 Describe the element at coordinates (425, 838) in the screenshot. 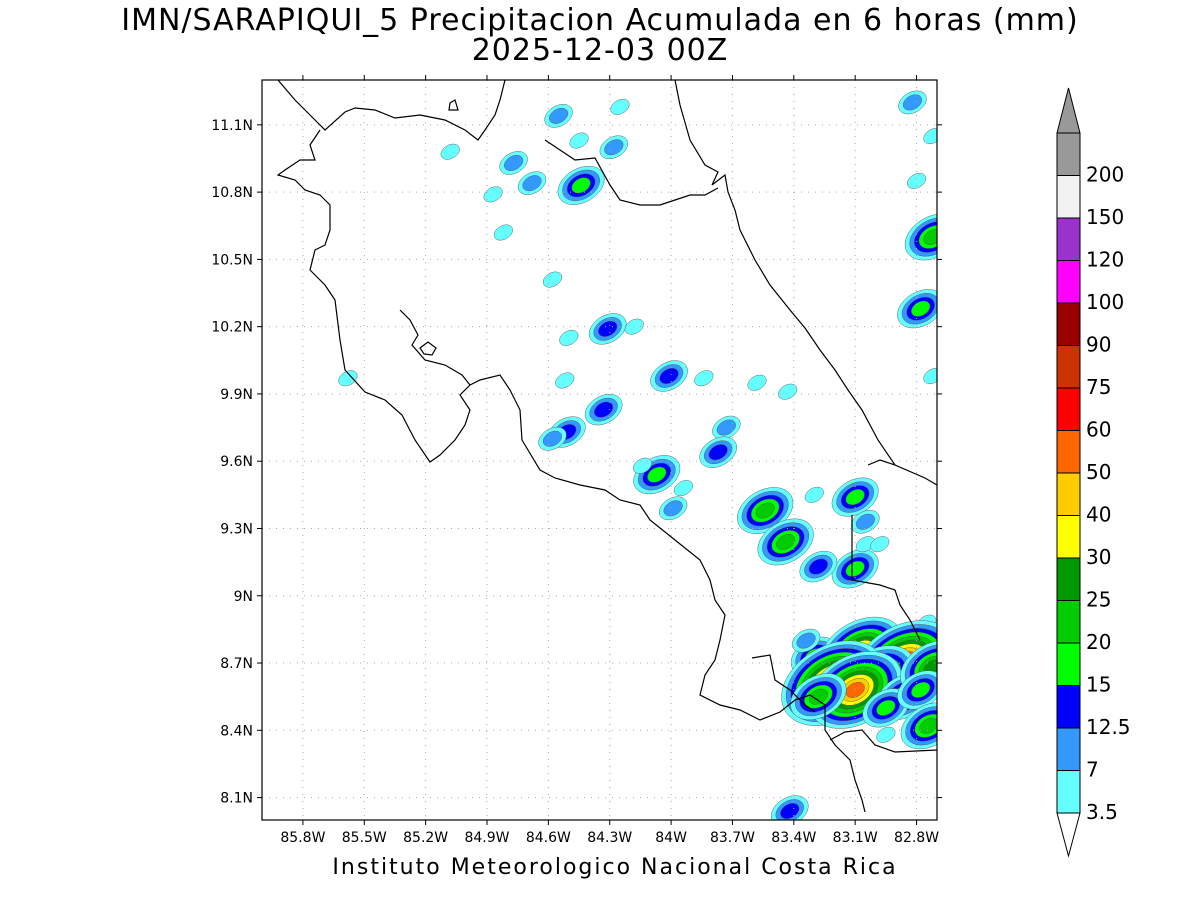

I see `lon-tick-label: 85.2W` at that location.